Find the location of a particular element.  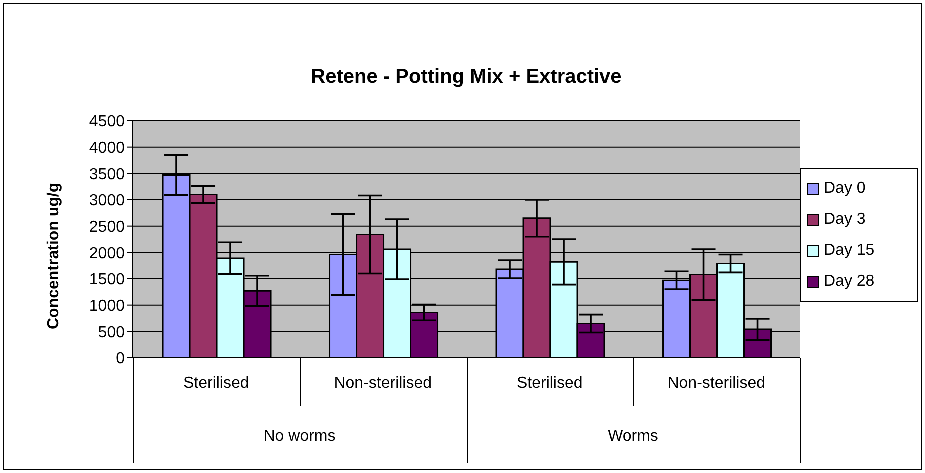

y-tick-label: 2500 is located at coordinates (107, 227).